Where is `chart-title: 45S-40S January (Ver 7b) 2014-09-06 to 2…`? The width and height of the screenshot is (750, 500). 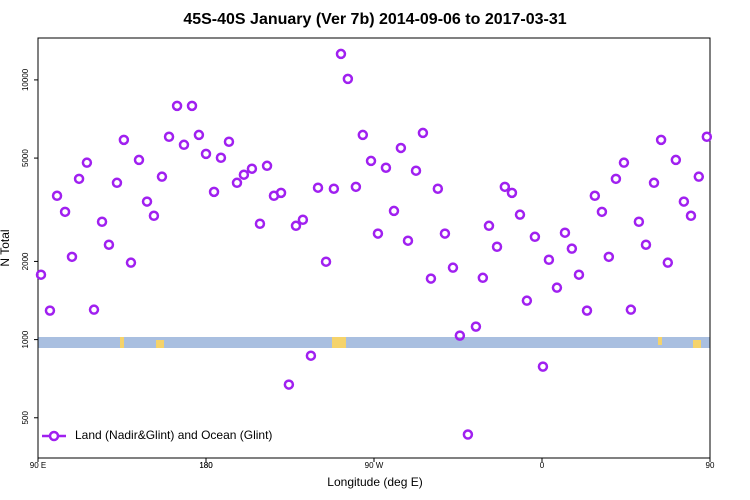
chart-title: 45S-40S January (Ver 7b) 2014-09-06 to 2… is located at coordinates (374, 19).